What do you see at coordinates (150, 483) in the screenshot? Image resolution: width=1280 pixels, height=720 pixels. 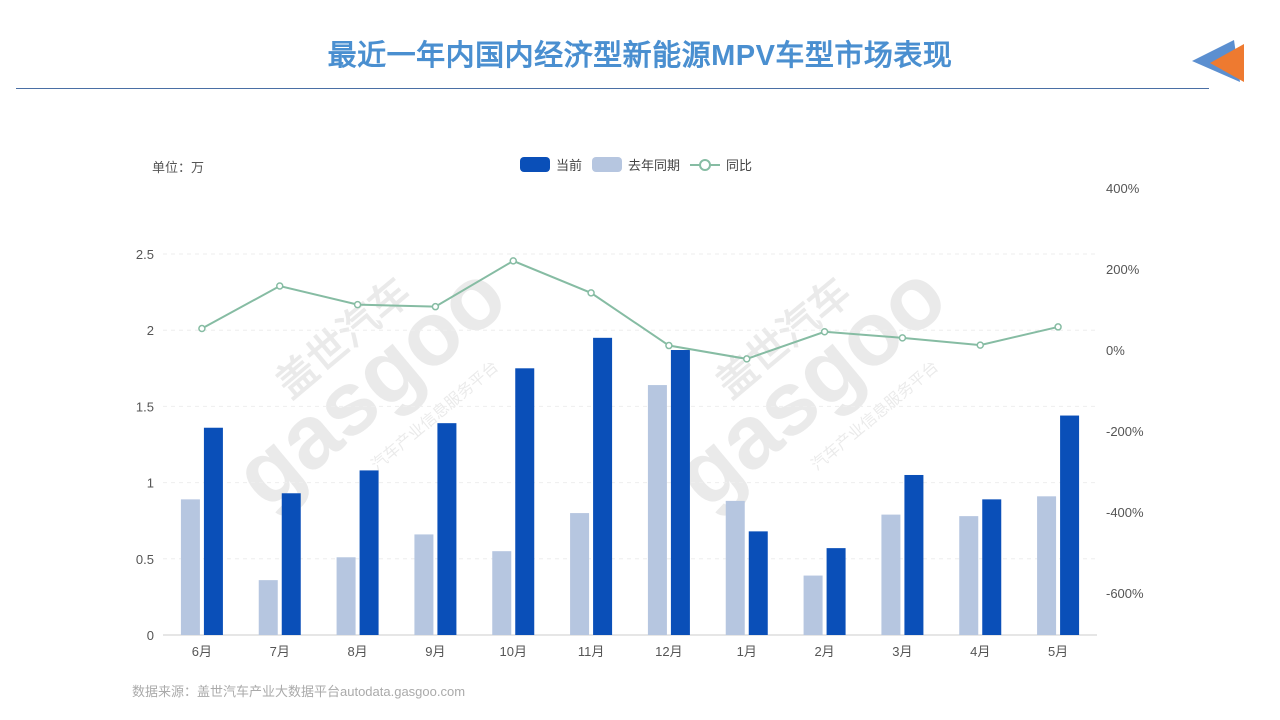 I see `left-axis-tick: 1` at bounding box center [150, 483].